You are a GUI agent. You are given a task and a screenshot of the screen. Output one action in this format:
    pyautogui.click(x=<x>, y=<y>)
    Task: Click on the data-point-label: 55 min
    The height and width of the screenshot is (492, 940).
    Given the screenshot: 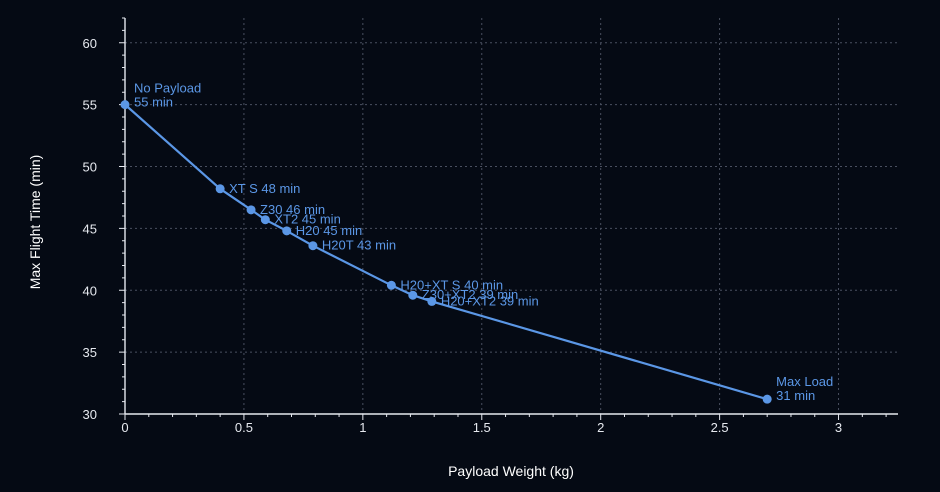 What is the action you would take?
    pyautogui.click(x=153, y=102)
    